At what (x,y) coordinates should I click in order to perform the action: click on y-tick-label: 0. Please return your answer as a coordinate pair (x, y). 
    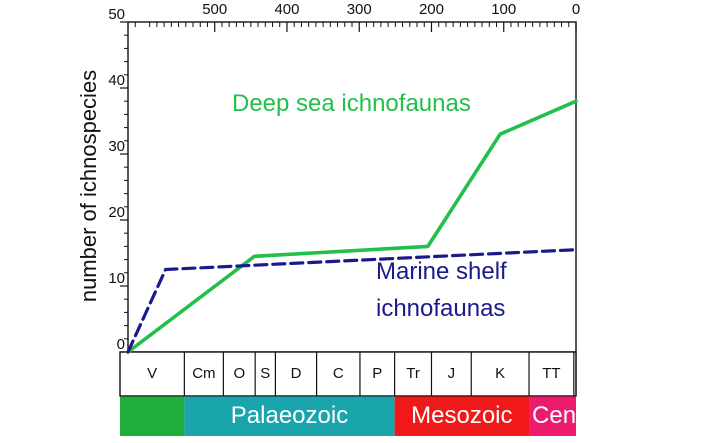
    Looking at the image, I should click on (121, 344).